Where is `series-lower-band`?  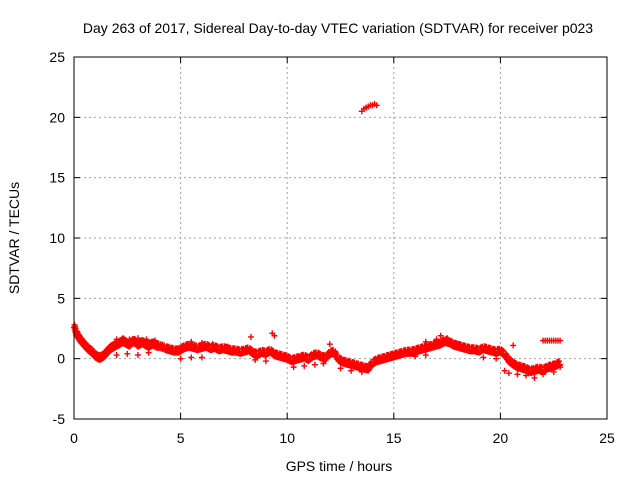
series-lower-band is located at coordinates (338, 365).